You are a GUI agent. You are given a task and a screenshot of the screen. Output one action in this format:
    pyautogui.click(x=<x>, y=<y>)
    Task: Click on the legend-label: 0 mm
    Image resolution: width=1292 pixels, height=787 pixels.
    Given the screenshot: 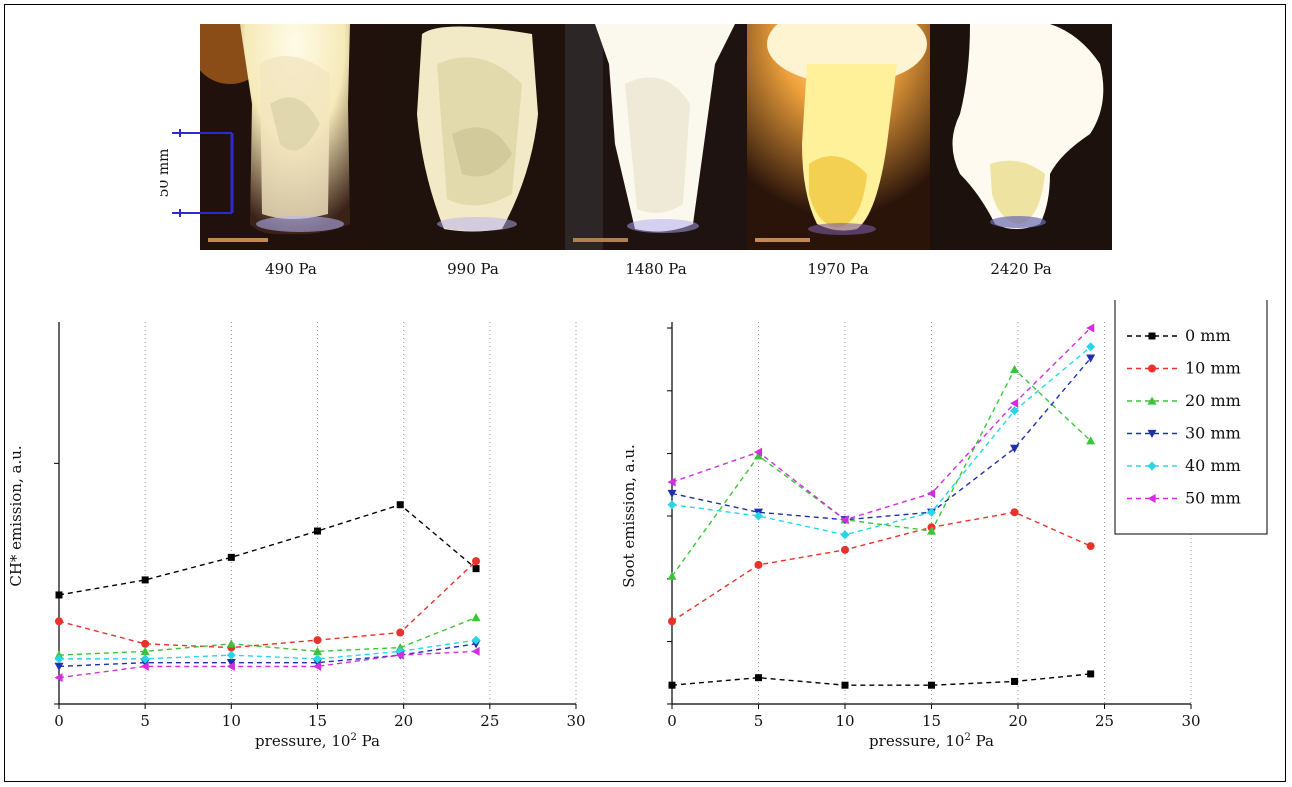 What is the action you would take?
    pyautogui.click(x=1208, y=335)
    